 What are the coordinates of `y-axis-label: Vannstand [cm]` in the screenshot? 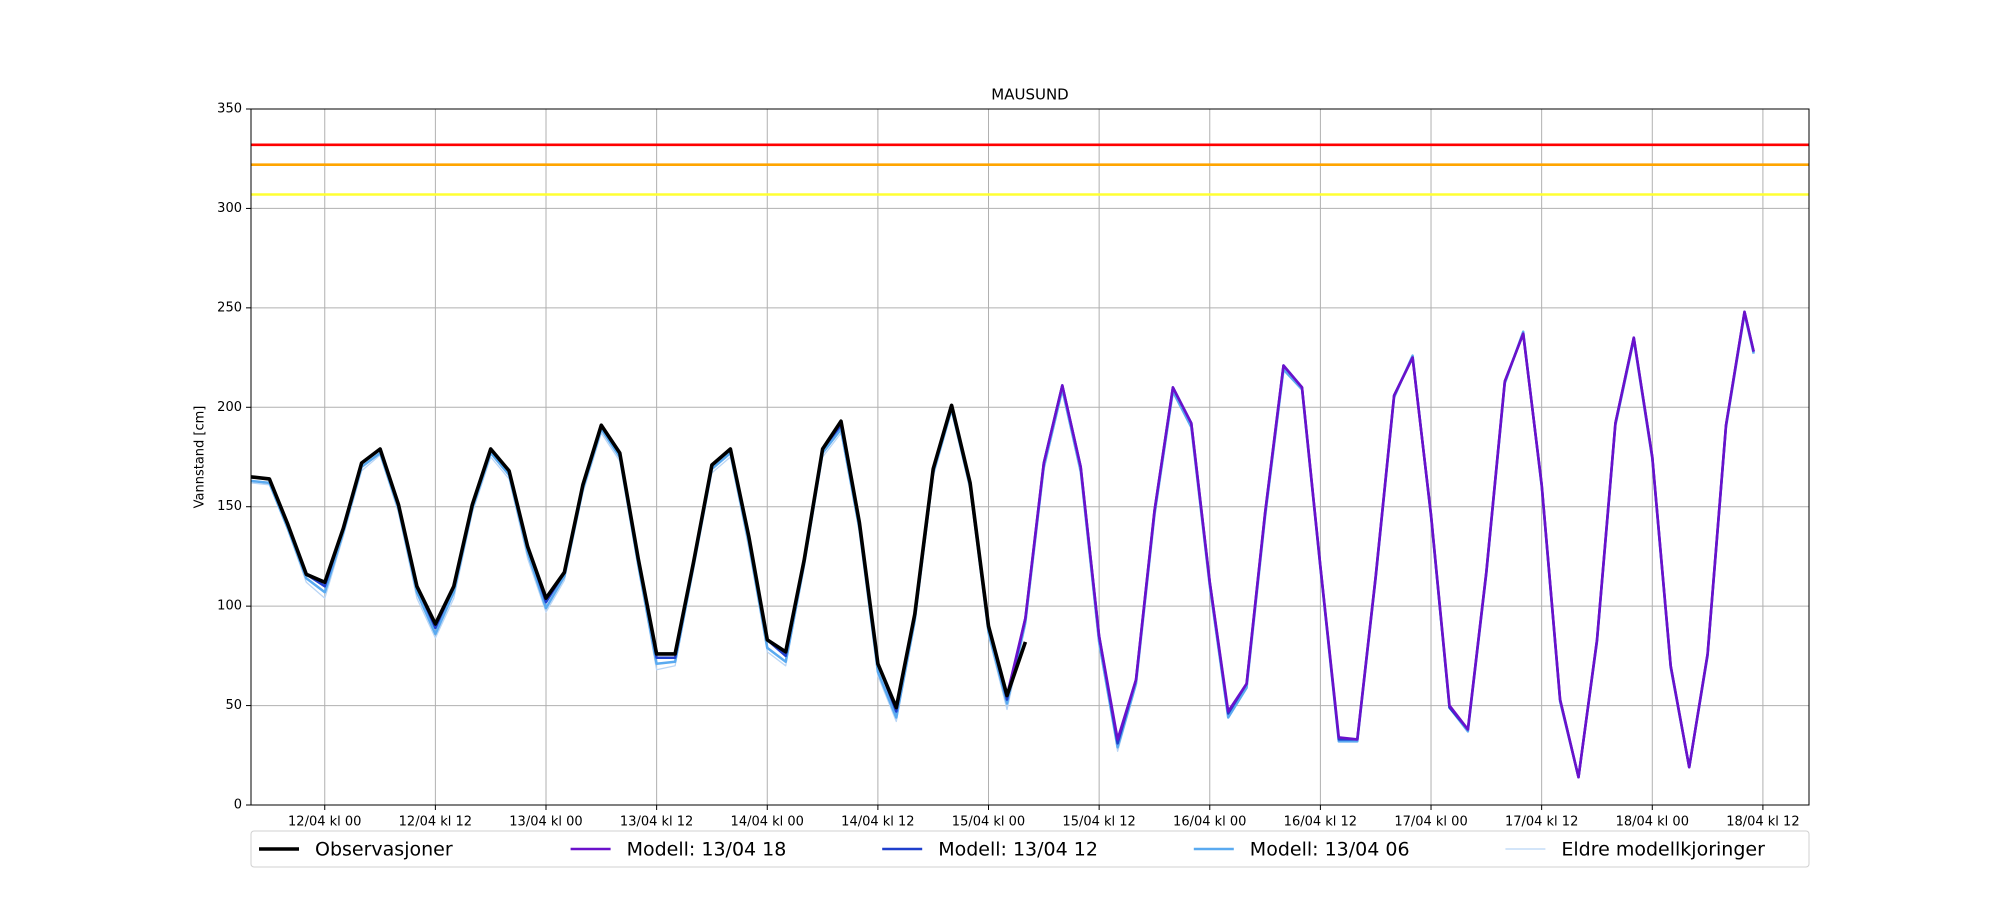 It's located at (200, 457).